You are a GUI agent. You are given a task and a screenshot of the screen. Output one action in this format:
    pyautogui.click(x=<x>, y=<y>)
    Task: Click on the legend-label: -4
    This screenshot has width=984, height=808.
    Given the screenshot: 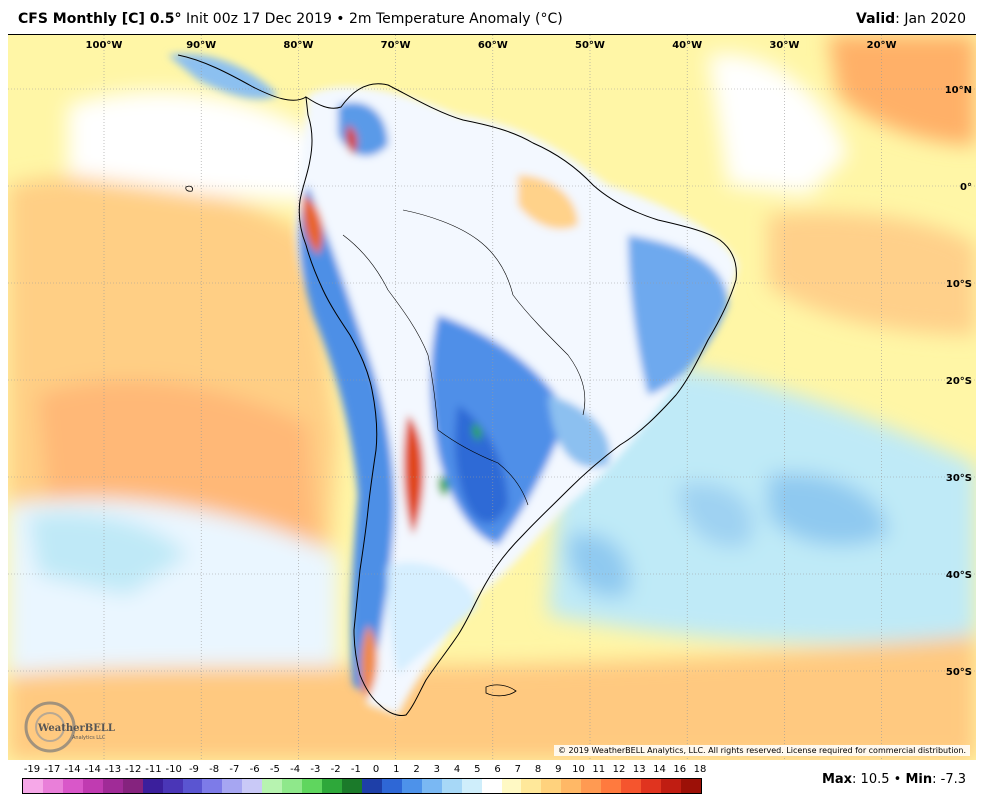 What is the action you would take?
    pyautogui.click(x=295, y=769)
    